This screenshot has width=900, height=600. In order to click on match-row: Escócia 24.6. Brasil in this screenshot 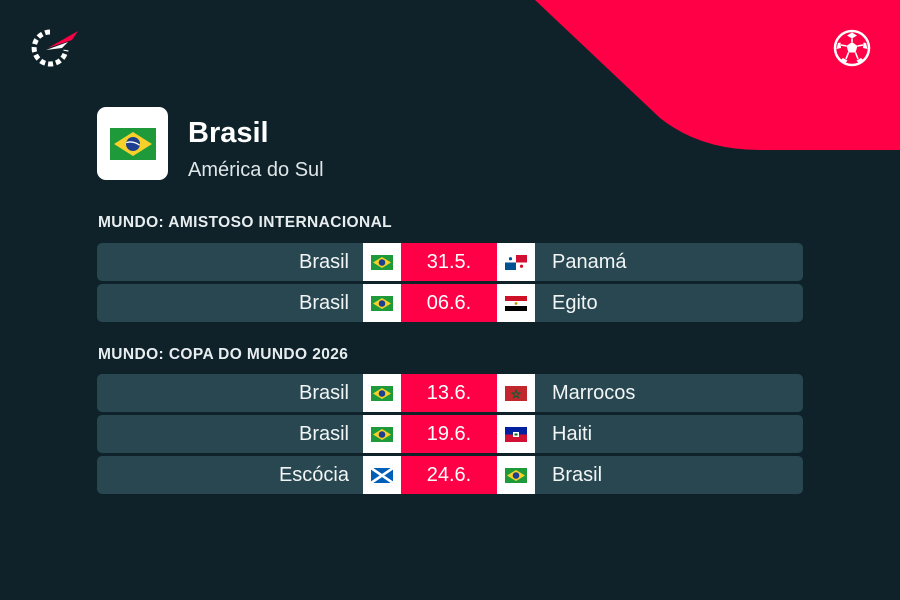, I will do `click(450, 475)`.